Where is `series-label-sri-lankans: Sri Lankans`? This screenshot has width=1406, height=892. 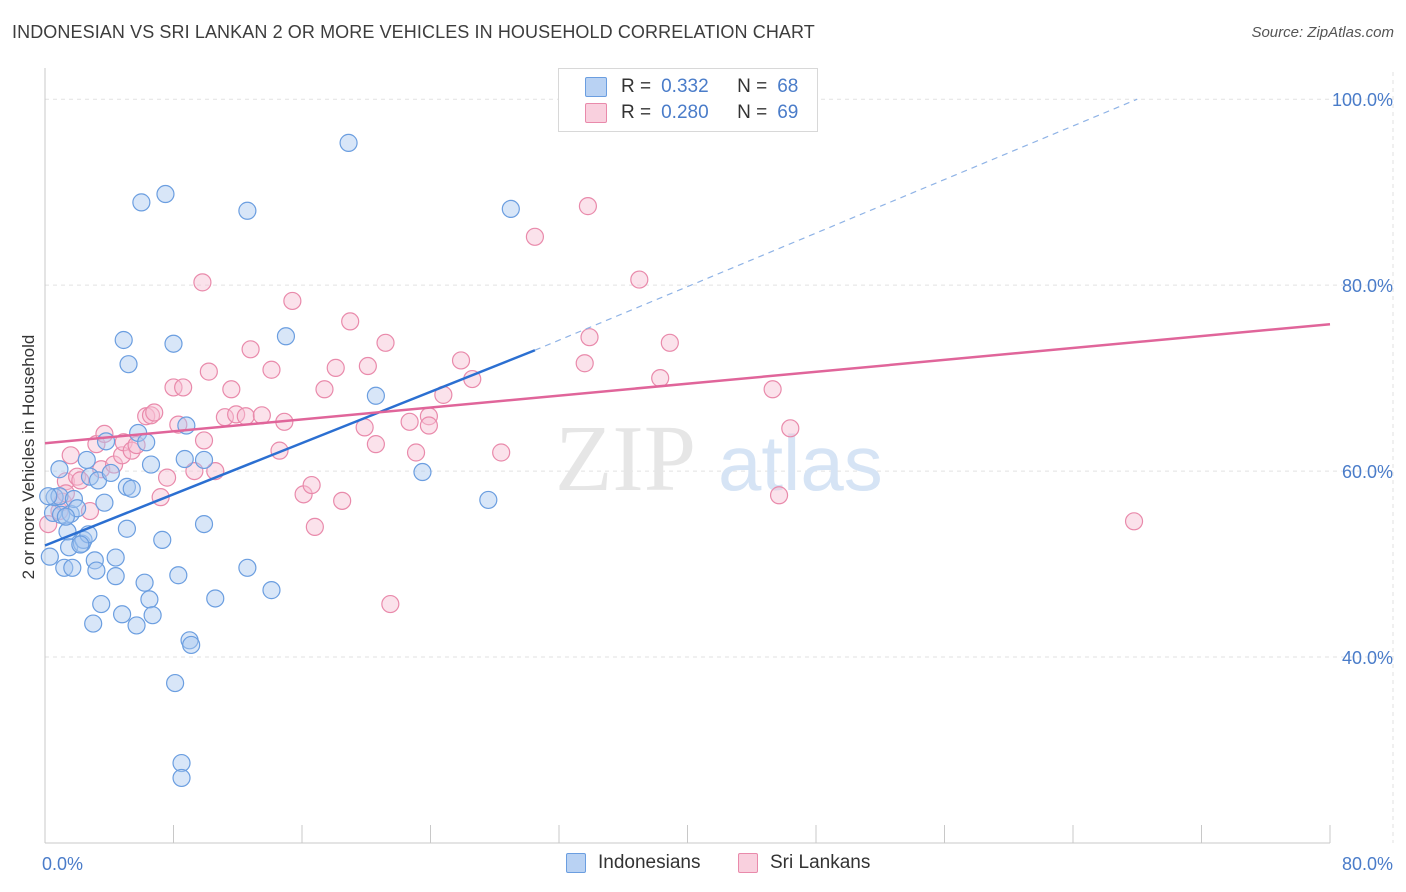
series-label-sri-lankans: Sri Lankans is located at coordinates (820, 862).